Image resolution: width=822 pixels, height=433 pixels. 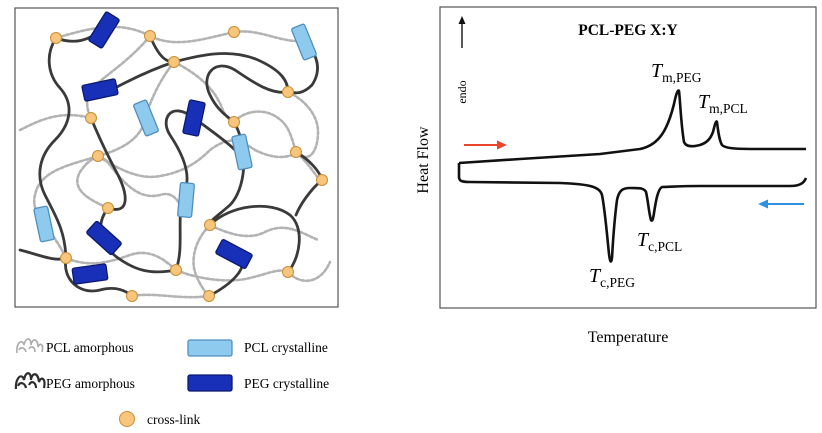 What do you see at coordinates (659, 241) in the screenshot?
I see `tc-pcl-label: Tc,PCL` at bounding box center [659, 241].